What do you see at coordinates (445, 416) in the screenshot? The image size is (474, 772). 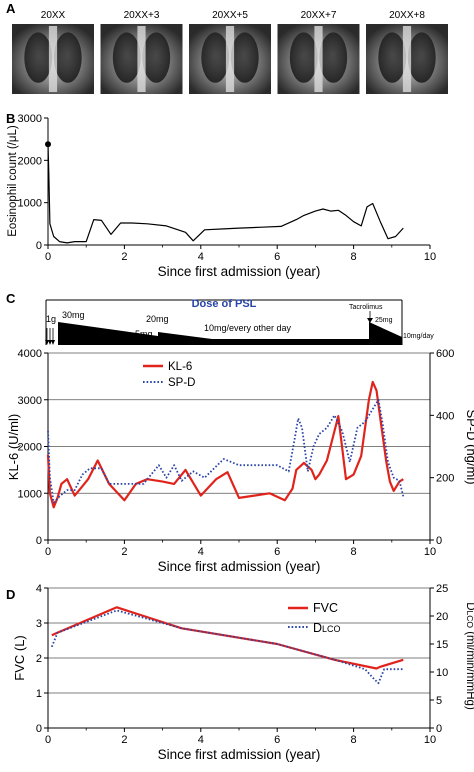 I see `y-right-tick-label: 400` at bounding box center [445, 416].